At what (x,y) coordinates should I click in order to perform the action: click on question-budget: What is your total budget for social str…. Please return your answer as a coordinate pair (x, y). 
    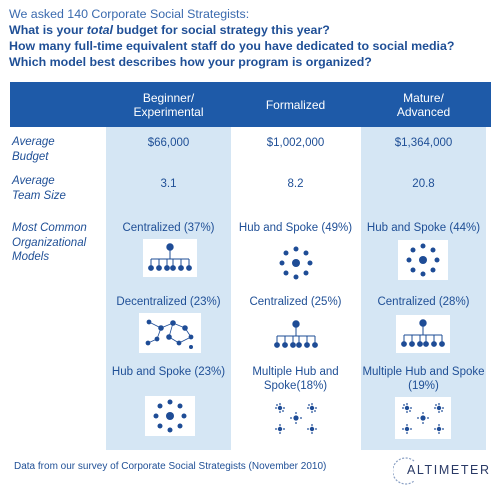
    Looking at the image, I should click on (253, 30).